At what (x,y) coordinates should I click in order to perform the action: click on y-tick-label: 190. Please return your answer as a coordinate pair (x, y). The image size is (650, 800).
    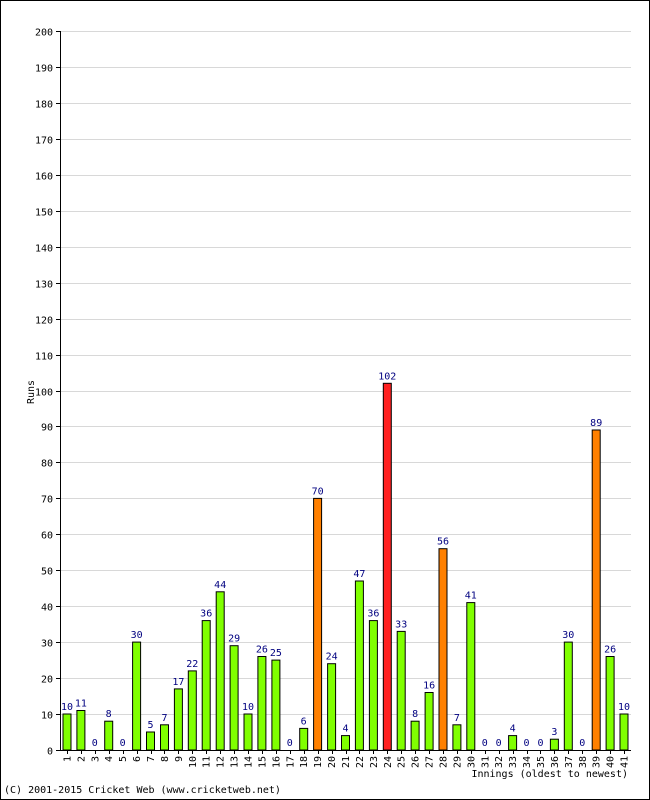
    Looking at the image, I should click on (44, 69).